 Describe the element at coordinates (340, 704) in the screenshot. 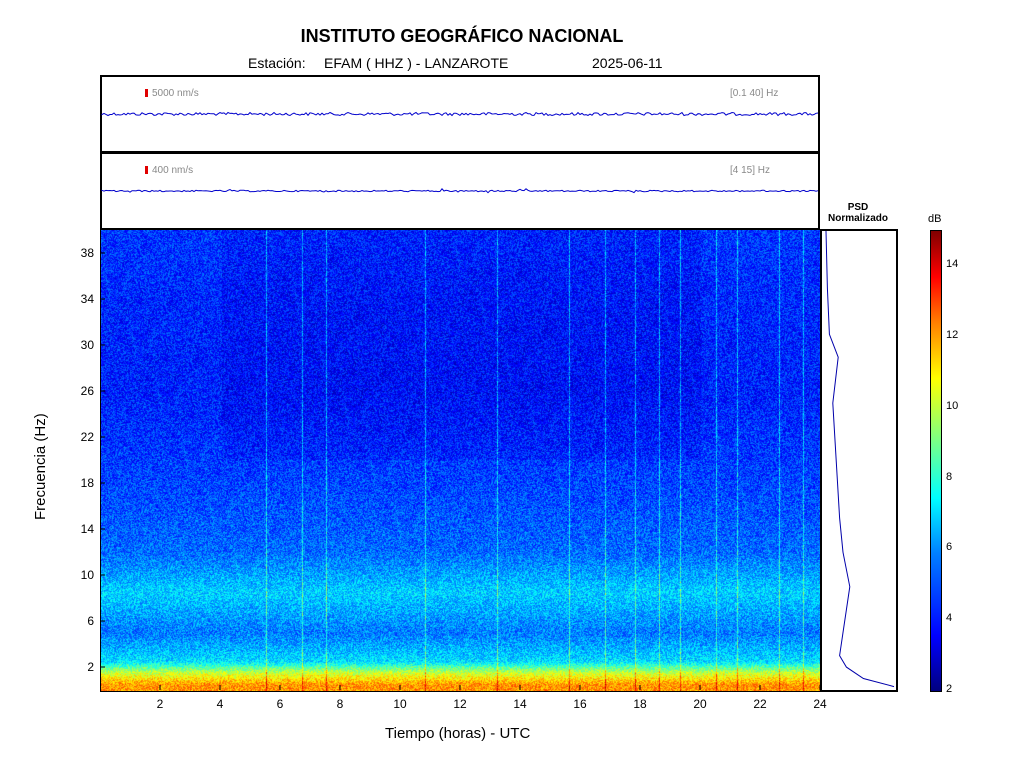

I see `x-tick-label: 8` at that location.